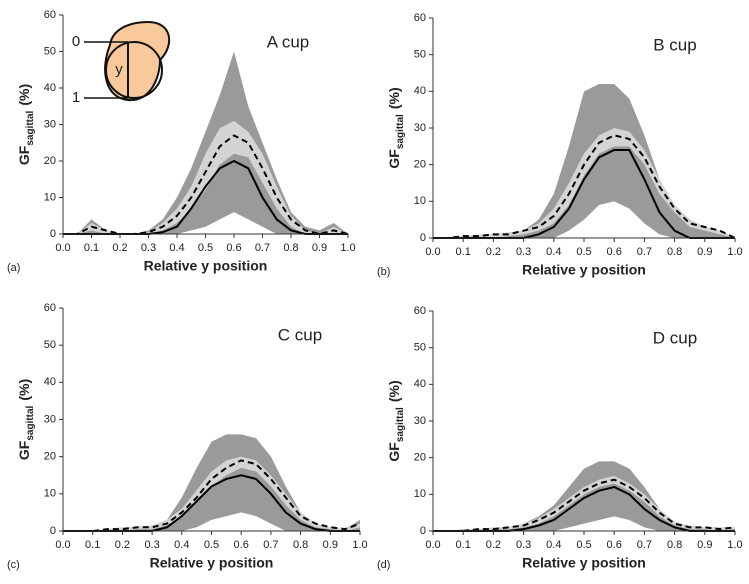 Image resolution: width=749 pixels, height=584 pixels. What do you see at coordinates (13, 565) in the screenshot?
I see `panel-label: (c)` at bounding box center [13, 565].